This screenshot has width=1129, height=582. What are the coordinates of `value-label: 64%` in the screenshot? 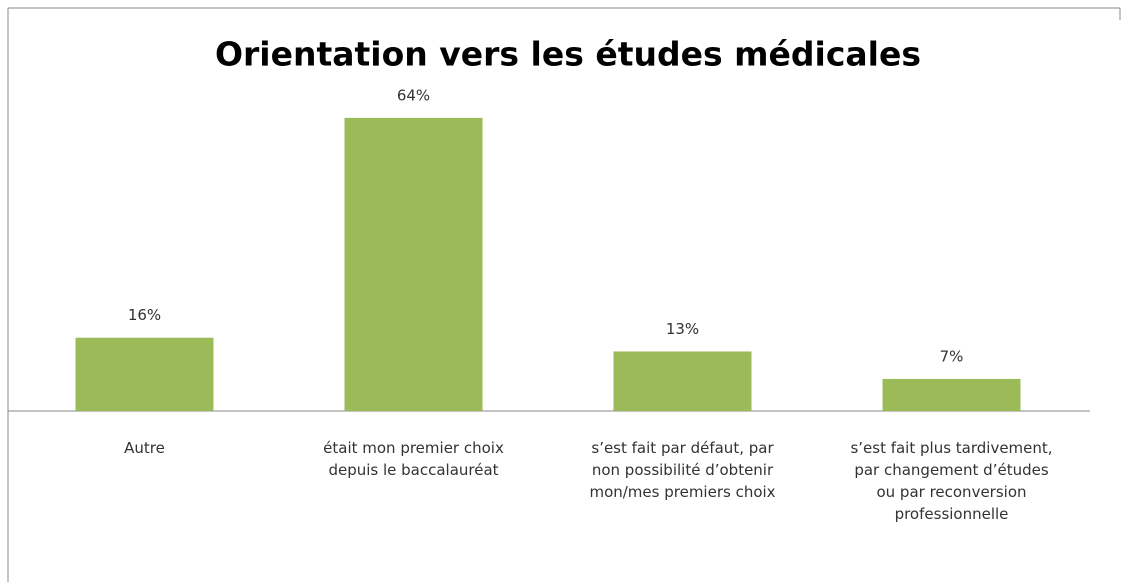 It's located at (413, 95).